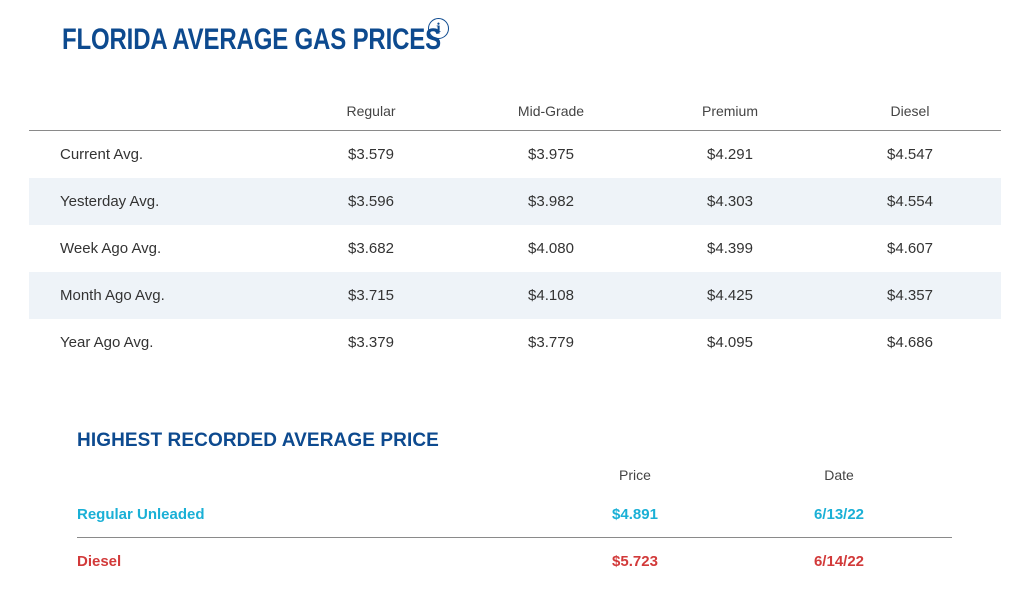  What do you see at coordinates (551, 111) in the screenshot?
I see `column-header-mid-grade: Mid-Grade` at bounding box center [551, 111].